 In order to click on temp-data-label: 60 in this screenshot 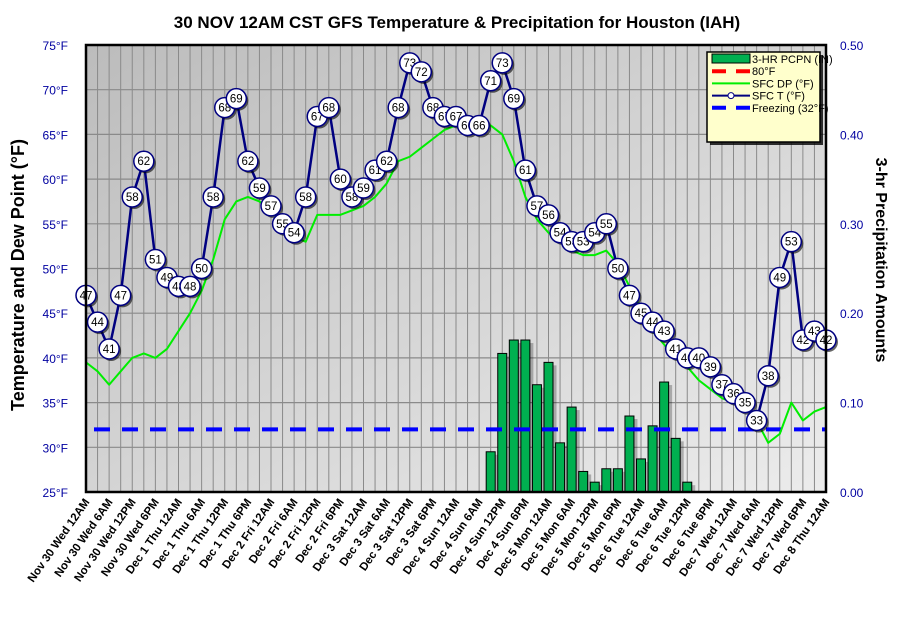, I will do `click(340, 180)`.